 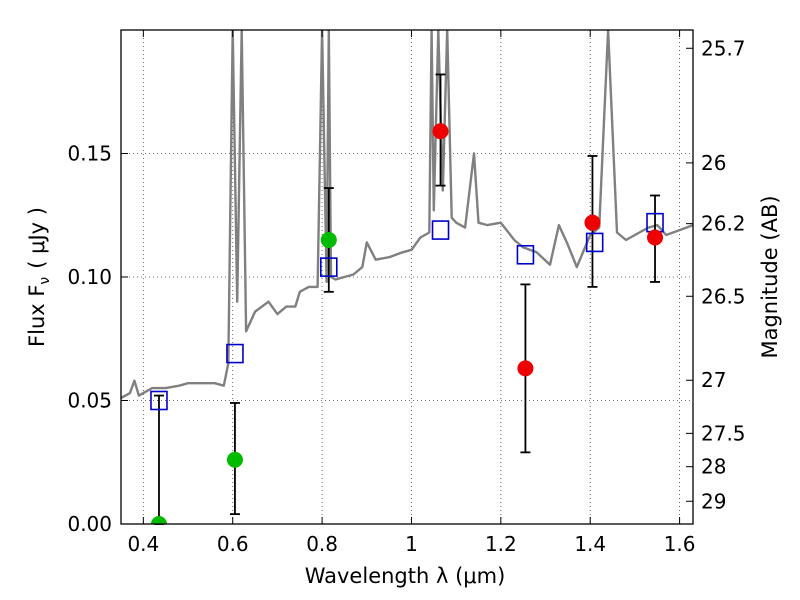 What do you see at coordinates (89, 524) in the screenshot?
I see `y-tick-label: 0.00` at bounding box center [89, 524].